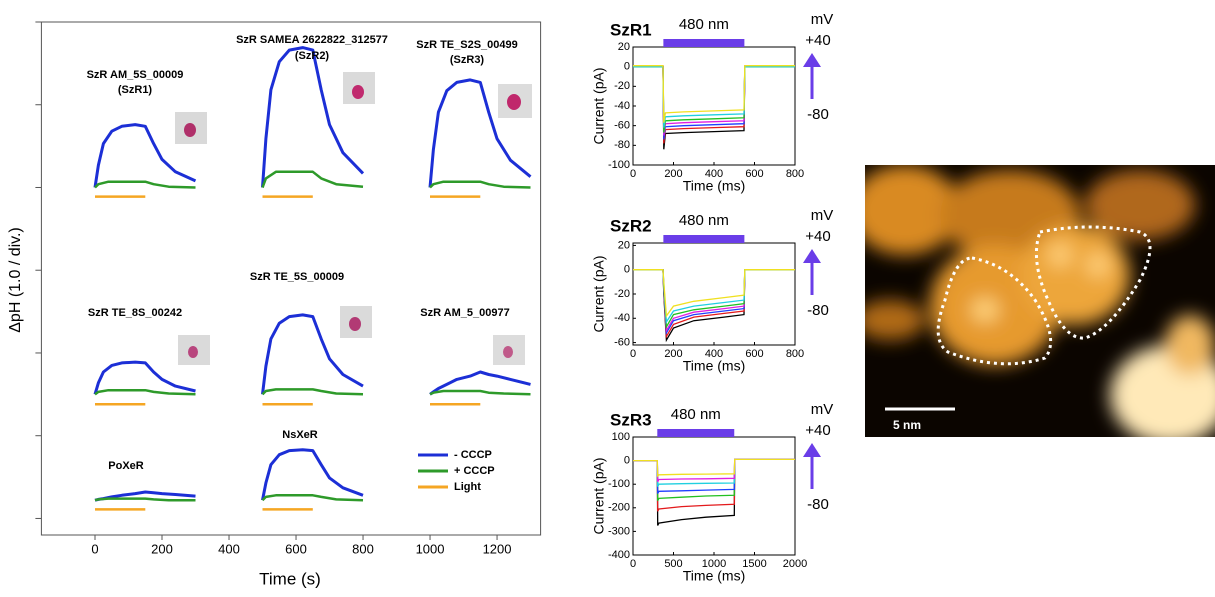 The width and height of the screenshot is (1215, 597). I want to click on plot-frame, so click(714, 106).